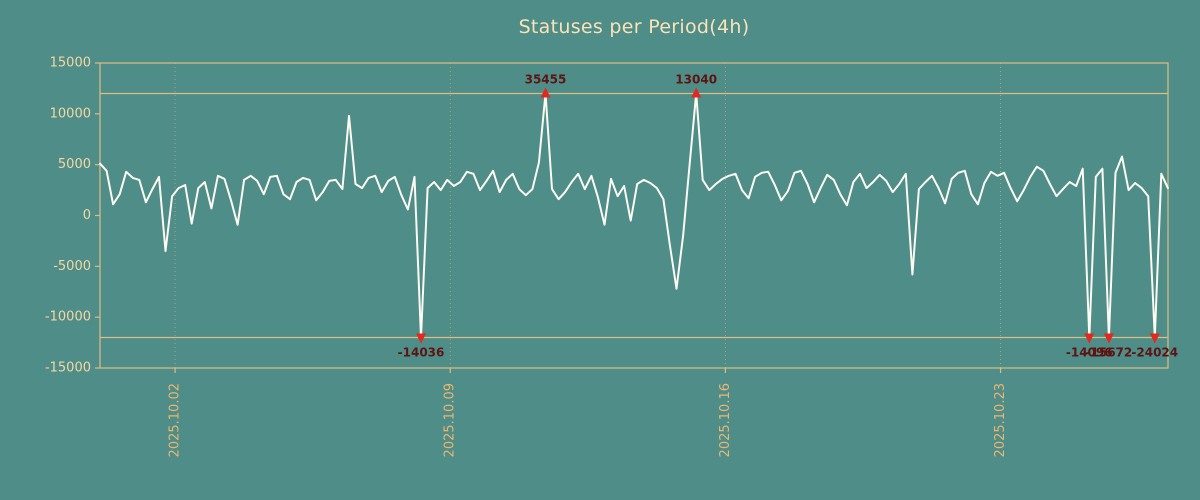  I want to click on y-tick-label: -10000, so click(68, 317).